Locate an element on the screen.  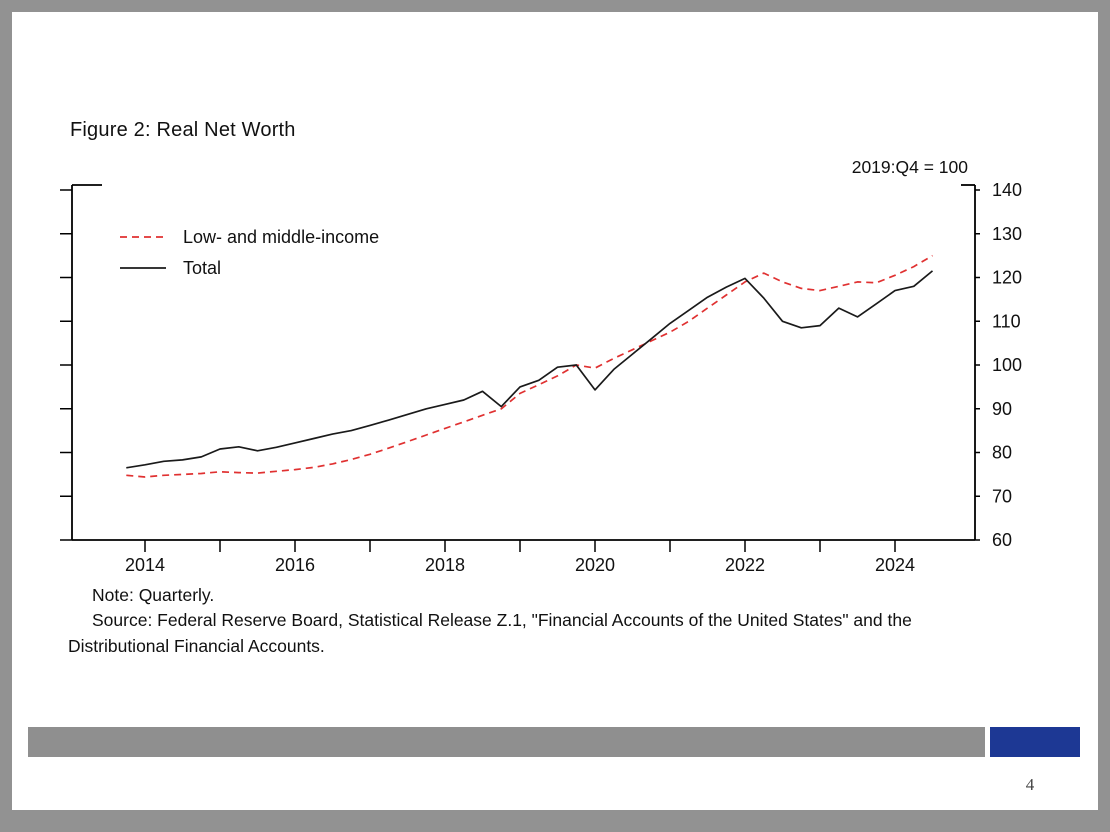
footer-bar is located at coordinates (506, 742).